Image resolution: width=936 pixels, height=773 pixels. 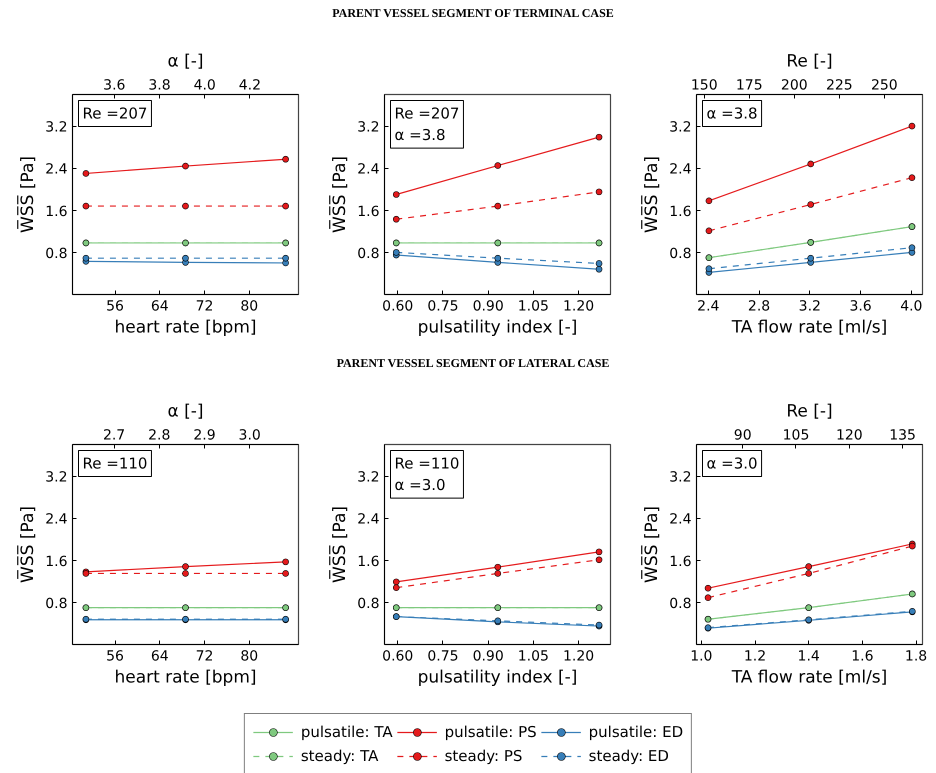 What do you see at coordinates (488, 656) in the screenshot?
I see `x-tick-label: 0.90` at bounding box center [488, 656].